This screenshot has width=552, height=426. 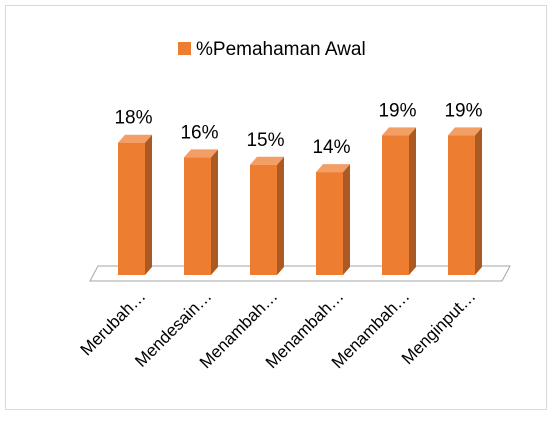 What do you see at coordinates (199, 132) in the screenshot?
I see `data-label: 16%` at bounding box center [199, 132].